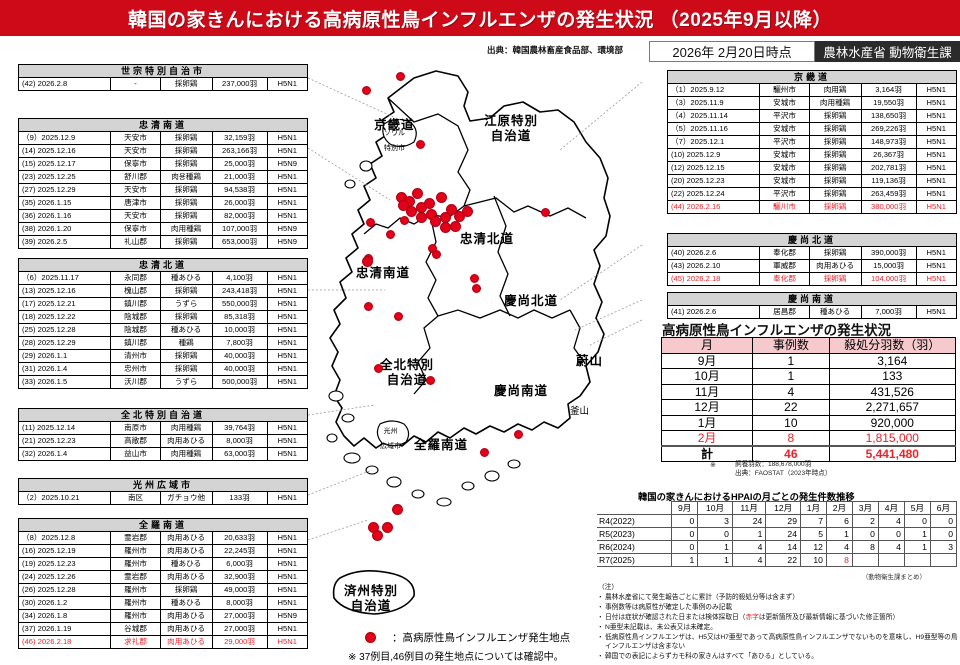 This screenshot has height=665, width=960. I want to click on source-note: 出典：韓国農林畜産食品部、環境部, so click(555, 50).